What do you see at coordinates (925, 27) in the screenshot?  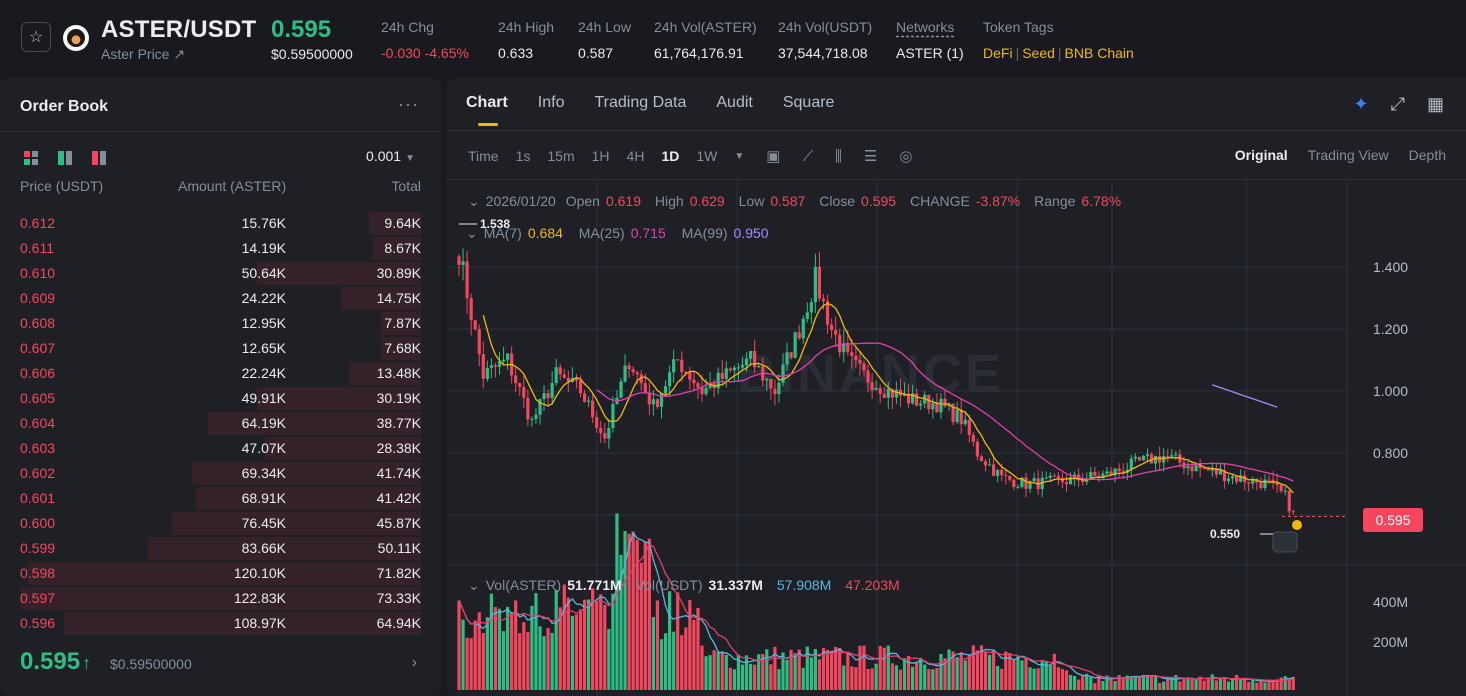 I see `stat-label: Networks` at bounding box center [925, 27].